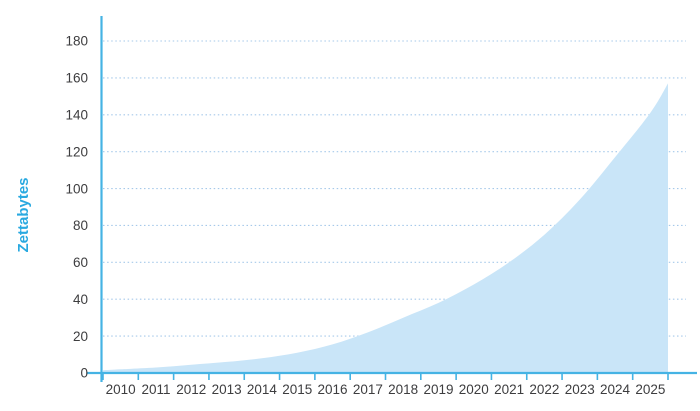 The height and width of the screenshot is (411, 700). I want to click on x-tick-label: 2024, so click(615, 389).